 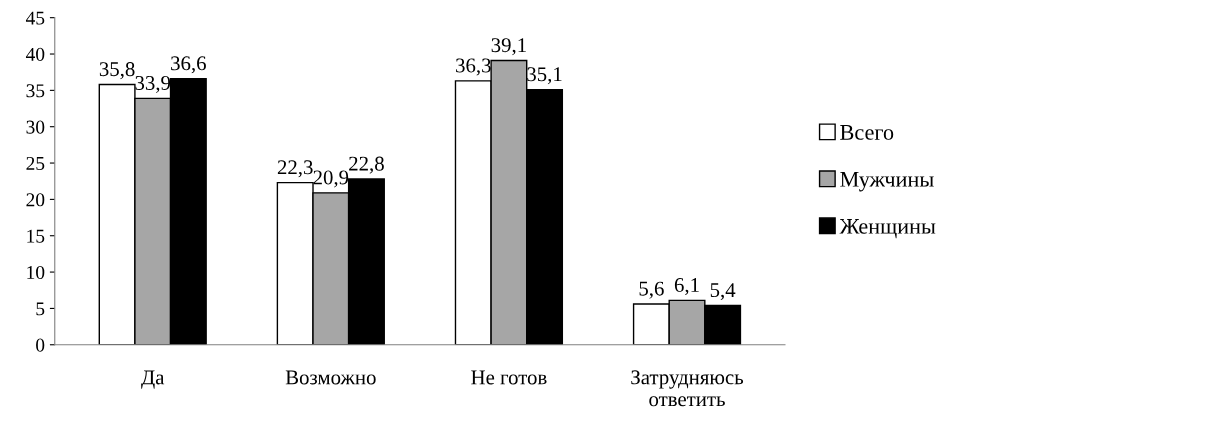 I want to click on x-tick-label: Затрудняюсь ответить, so click(x=687, y=388).